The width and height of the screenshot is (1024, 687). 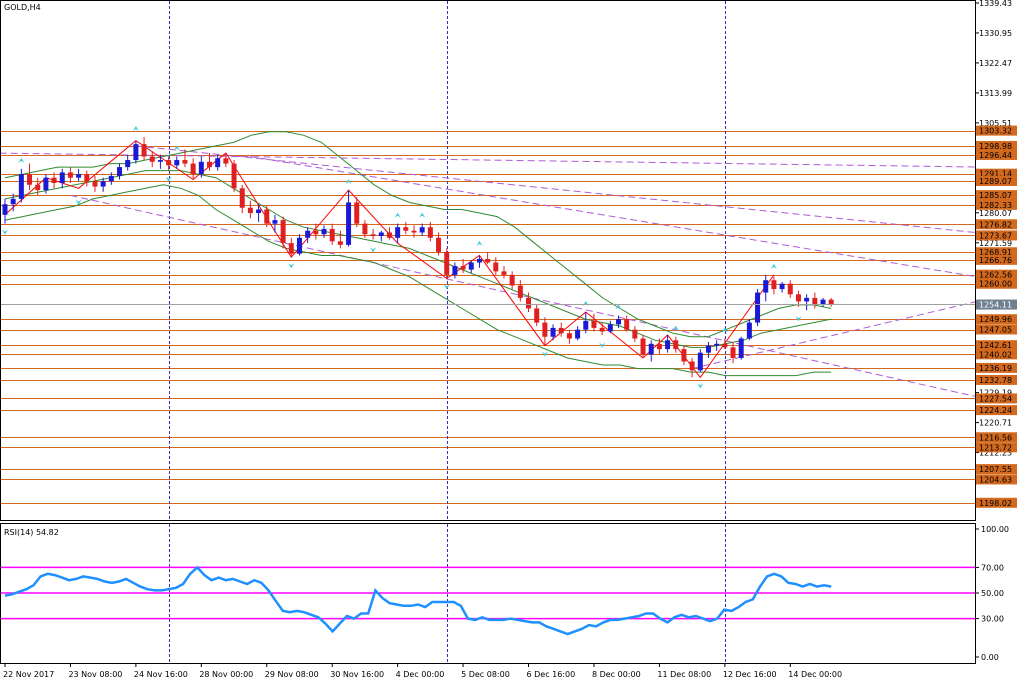 I want to click on level-label: 1247.05, so click(x=995, y=330).